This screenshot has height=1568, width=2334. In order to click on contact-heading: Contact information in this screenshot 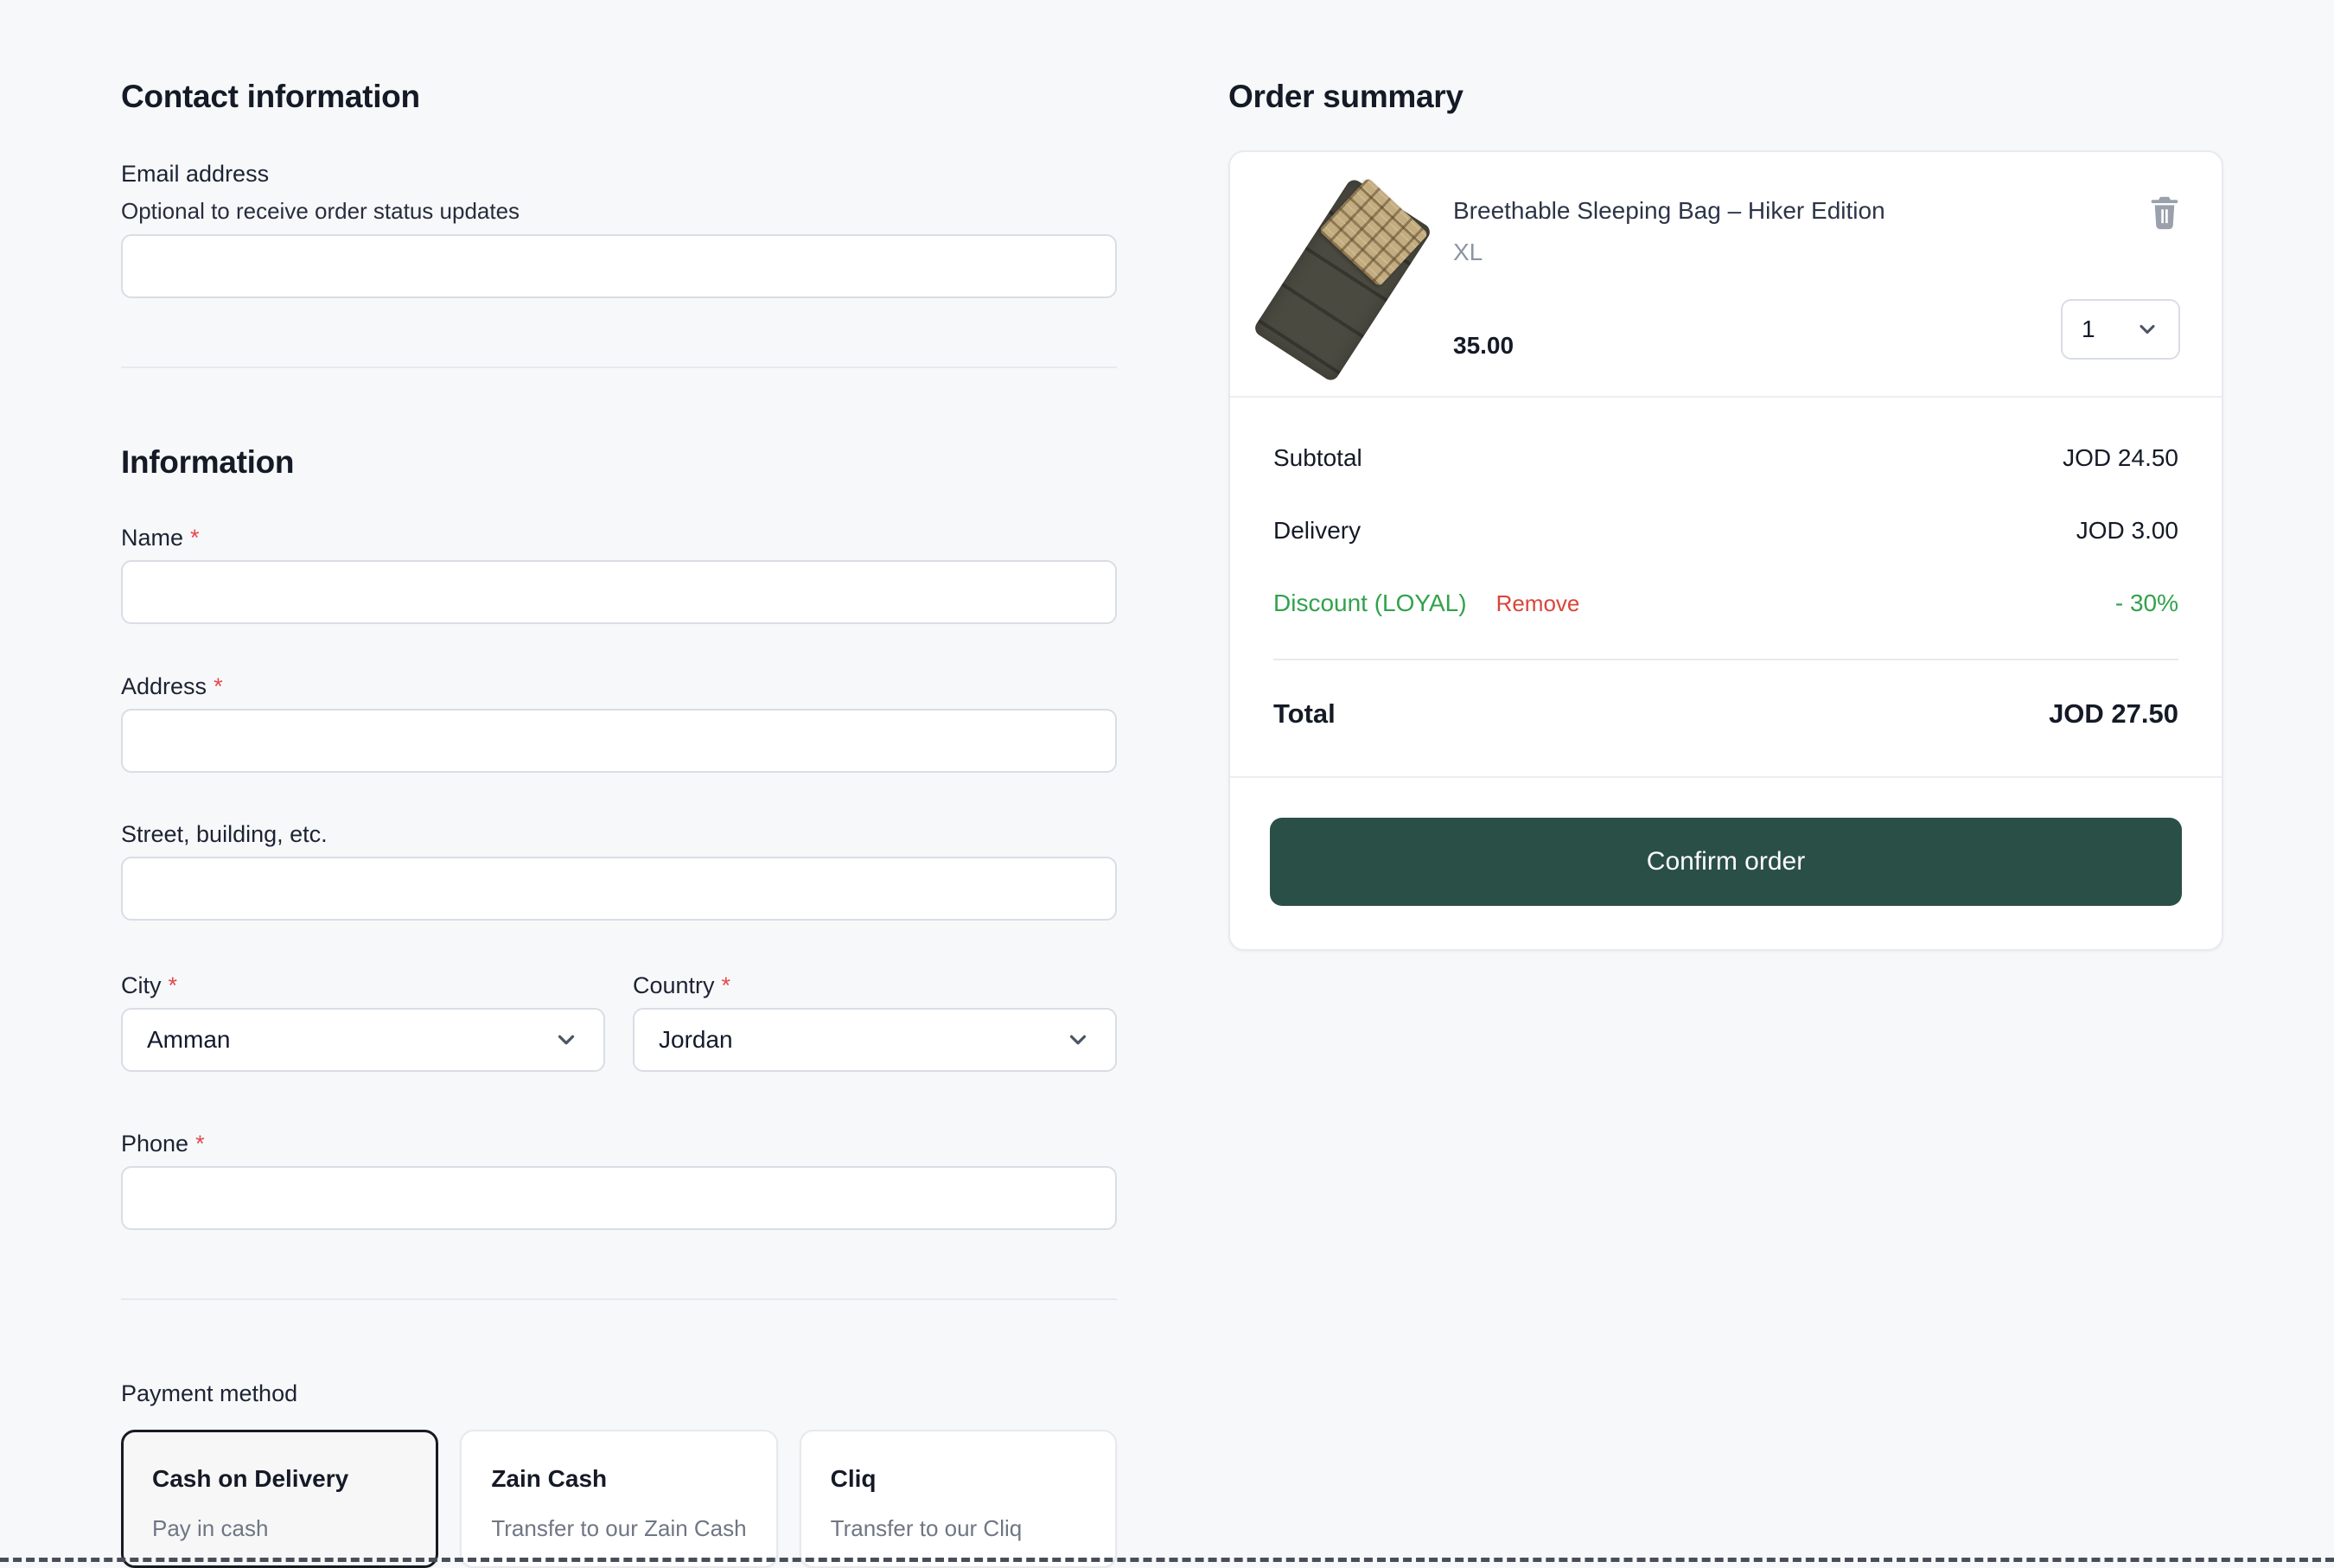, I will do `click(270, 97)`.